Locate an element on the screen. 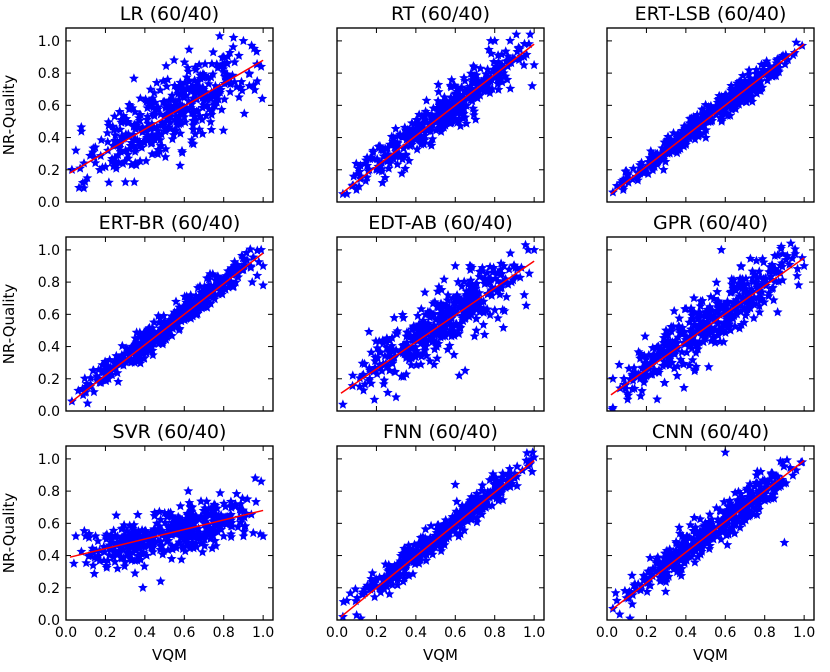  x-tick-label: 1.0 is located at coordinates (804, 633).